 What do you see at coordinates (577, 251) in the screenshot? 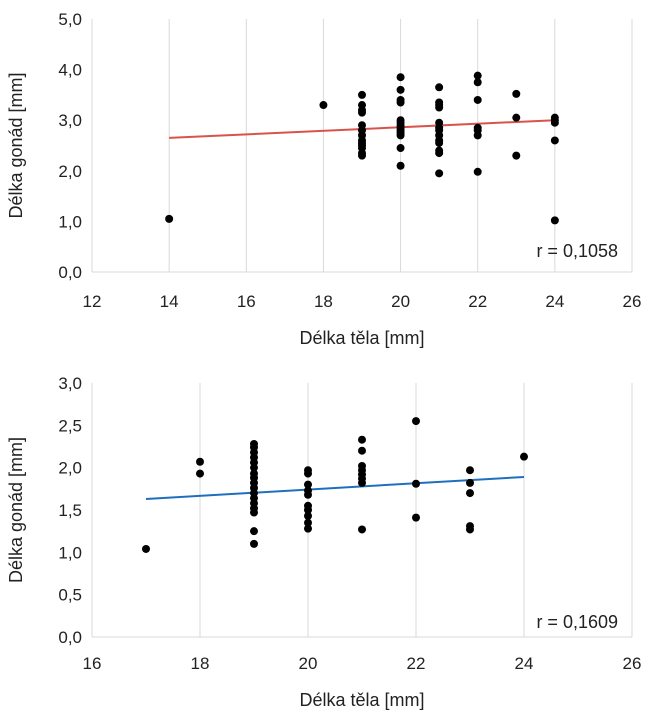
I see `correlation-annotation: r = 0,1058` at bounding box center [577, 251].